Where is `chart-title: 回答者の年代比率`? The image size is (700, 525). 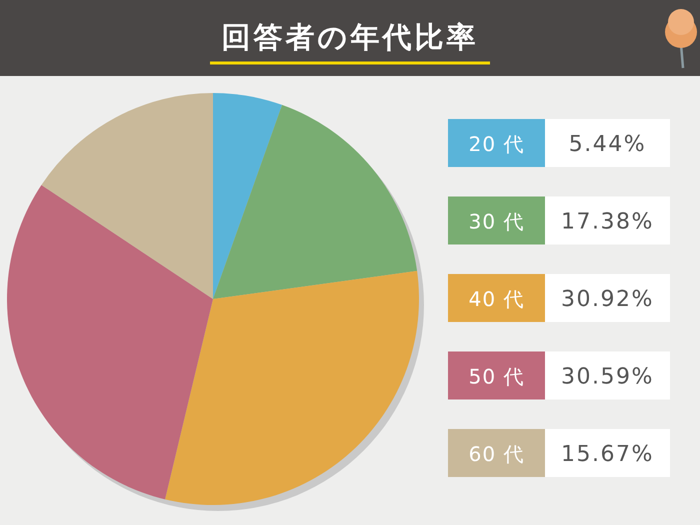 chart-title: 回答者の年代比率 is located at coordinates (350, 37).